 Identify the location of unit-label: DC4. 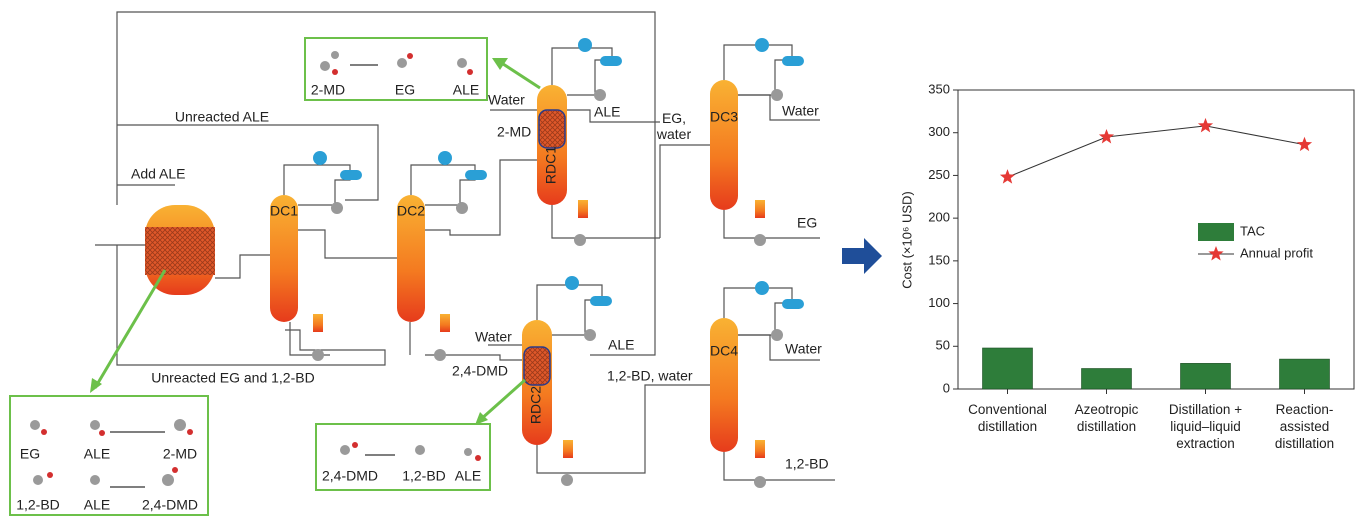
(724, 351).